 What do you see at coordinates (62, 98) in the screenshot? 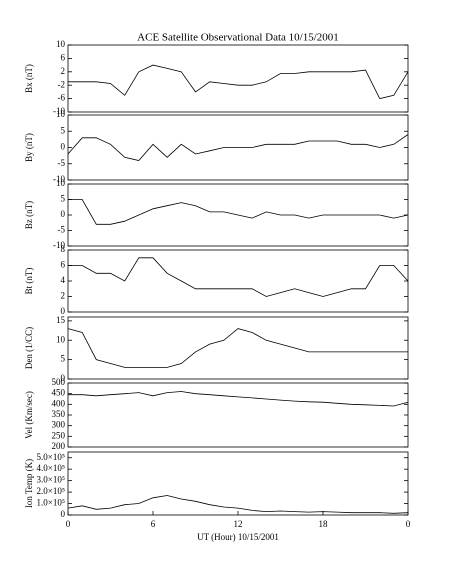
I see `y-tick-label: -6` at bounding box center [62, 98].